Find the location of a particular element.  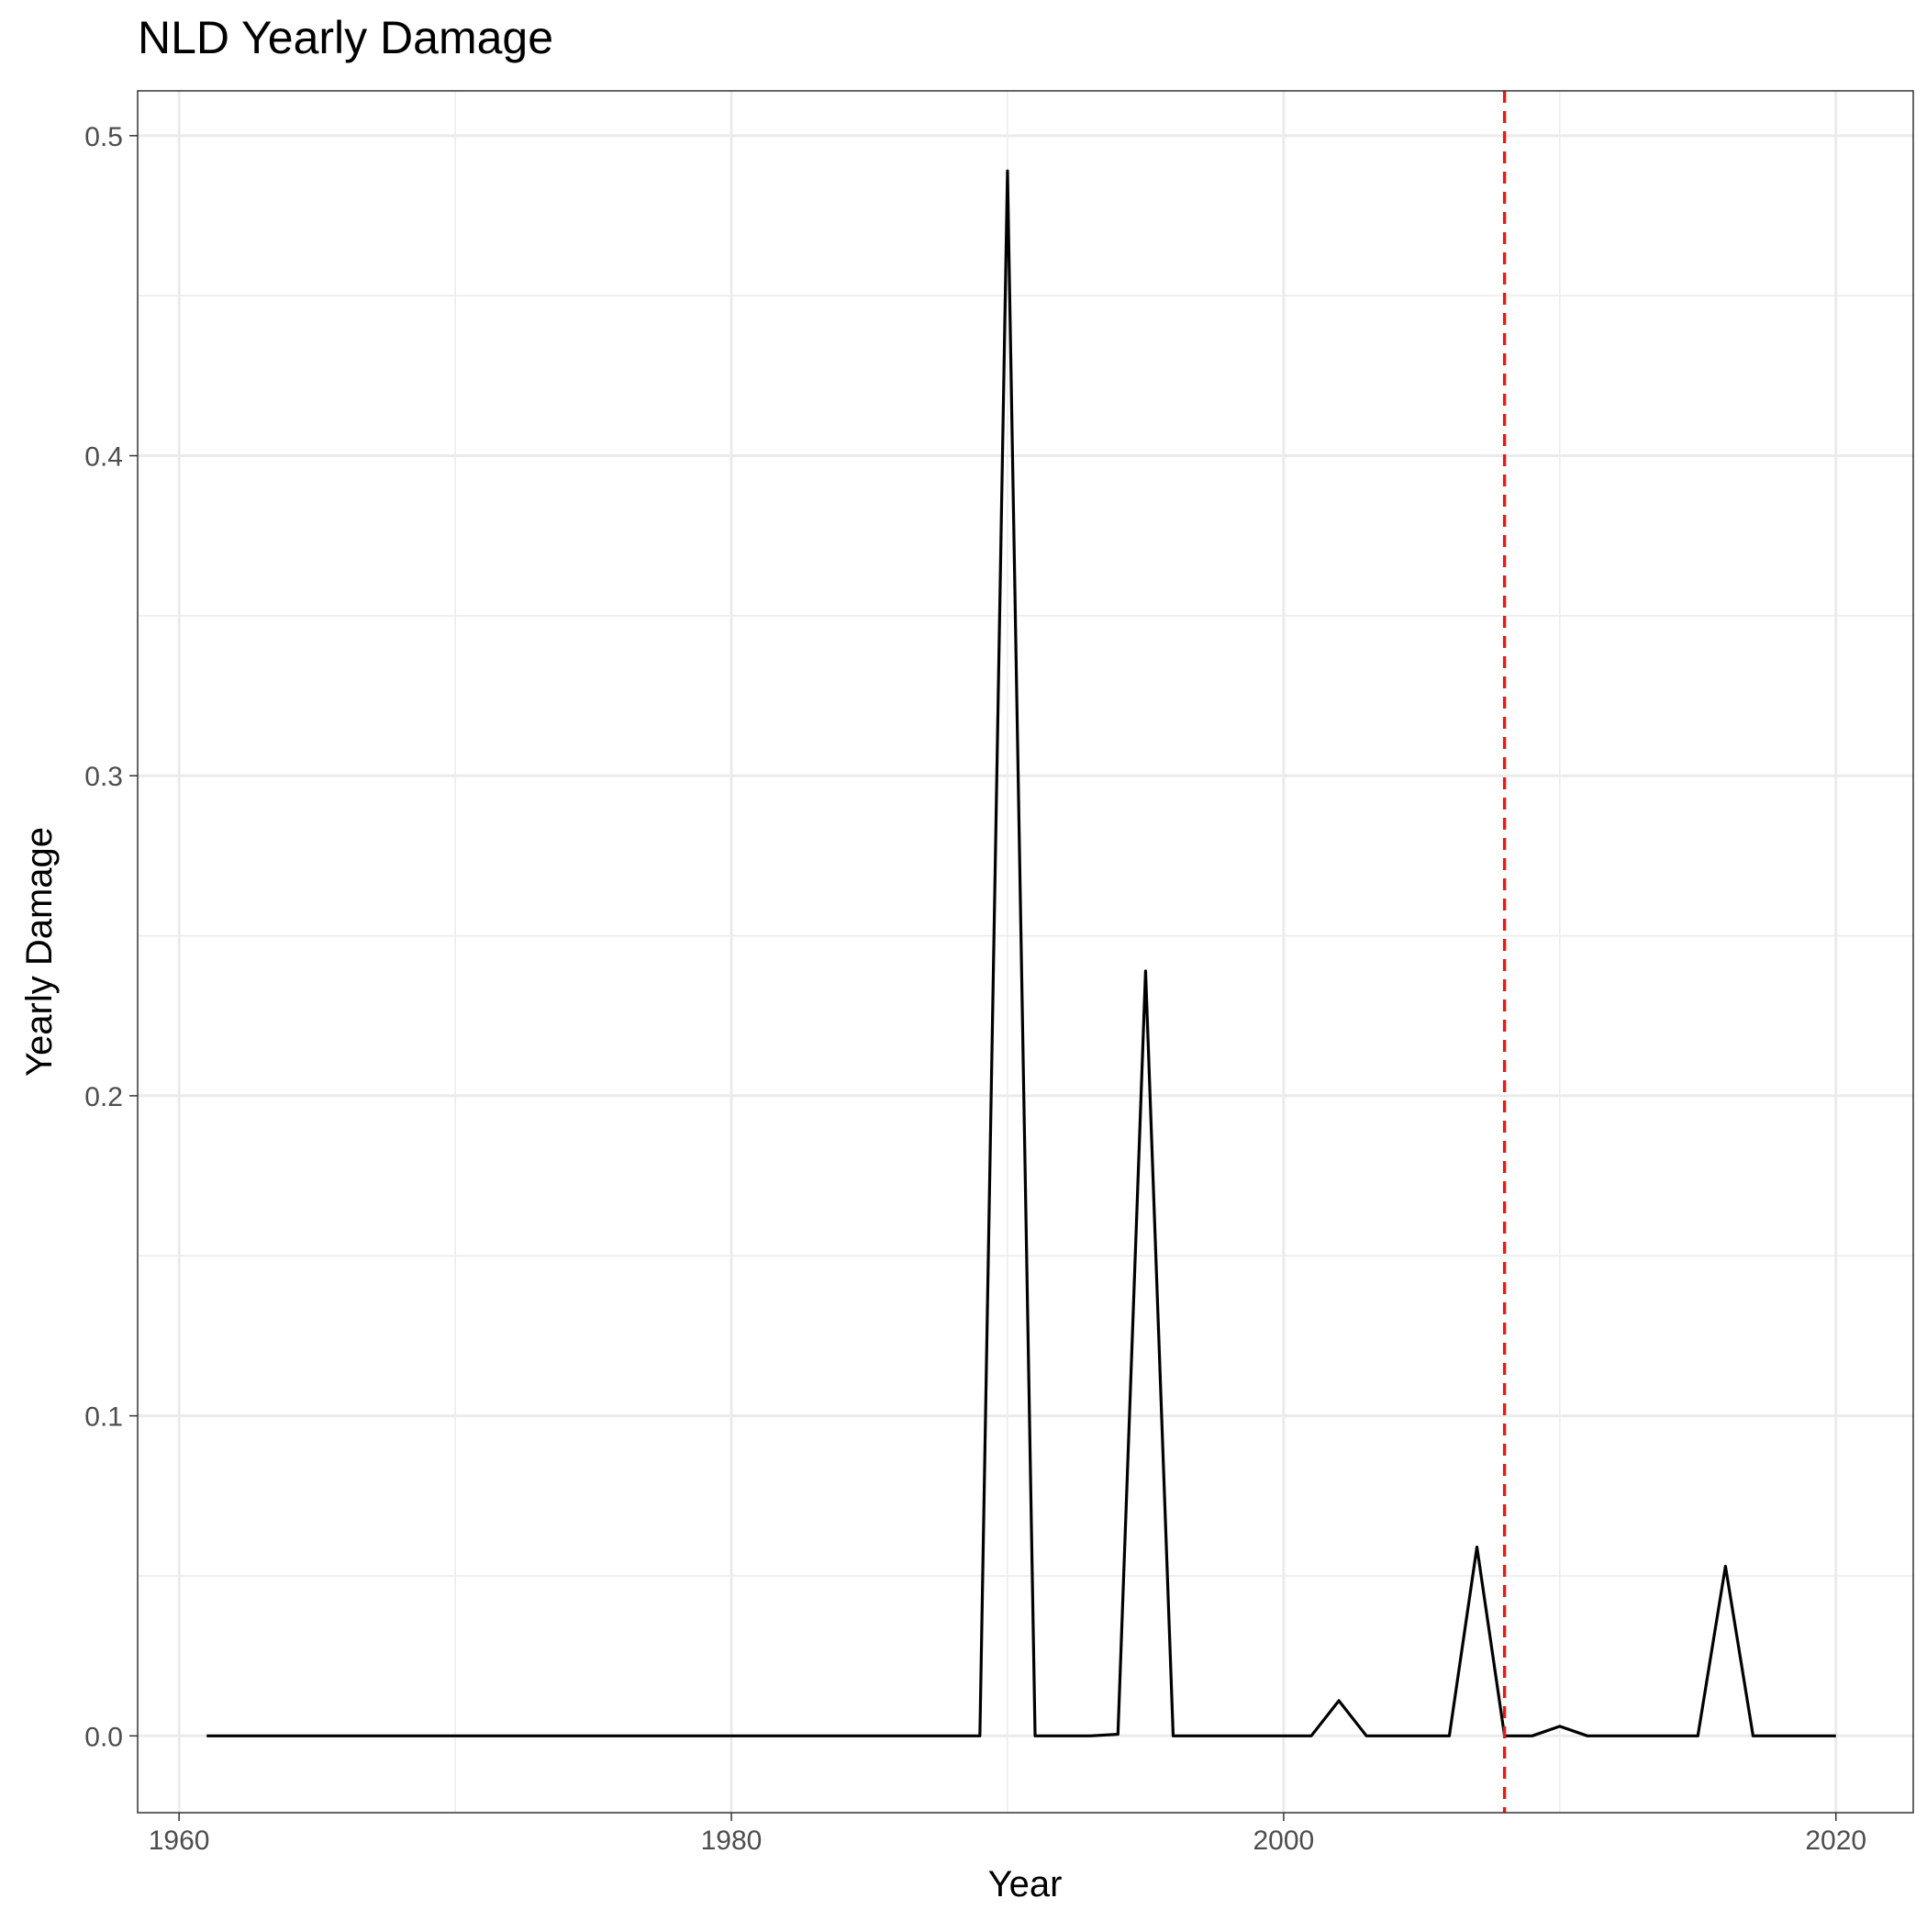

y-axis-title: Yearly Damage is located at coordinates (39, 952).